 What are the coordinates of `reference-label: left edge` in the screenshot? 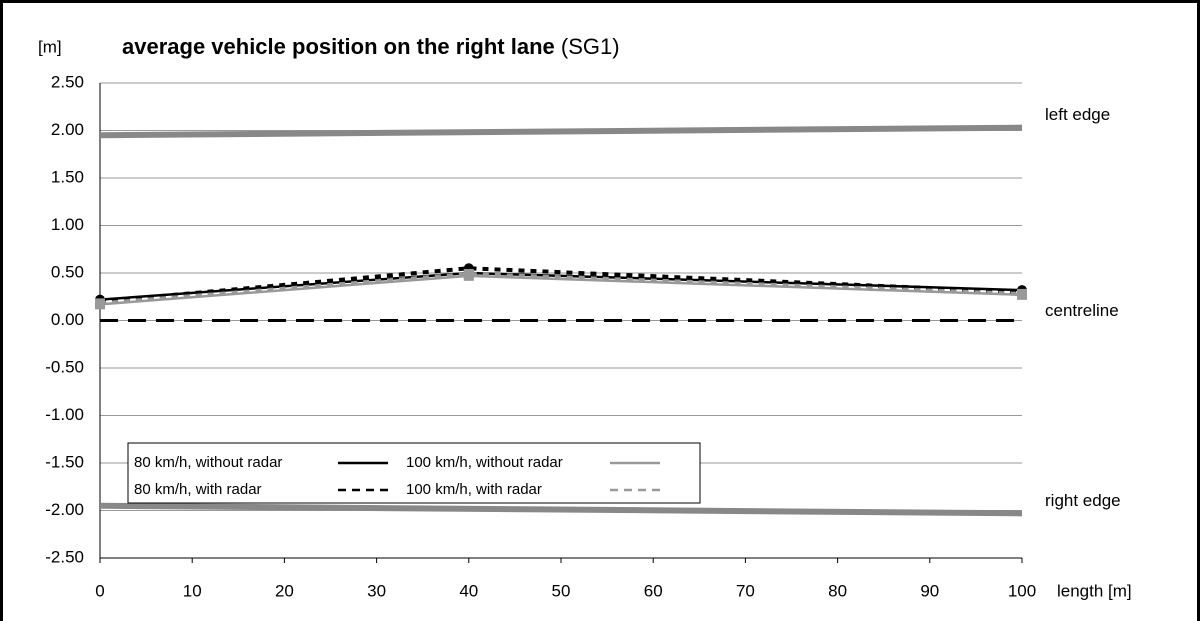 It's located at (1077, 114).